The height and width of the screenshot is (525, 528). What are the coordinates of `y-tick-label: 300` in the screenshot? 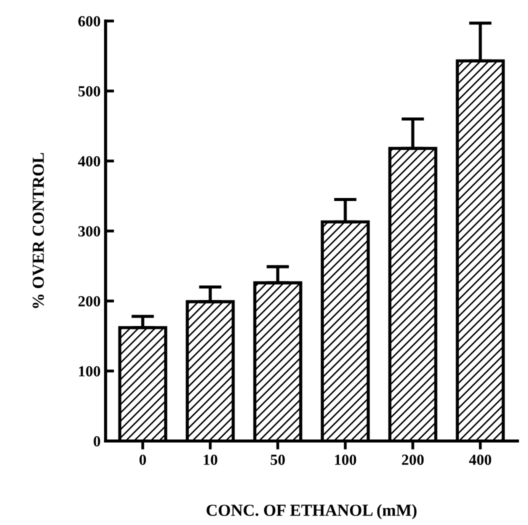 It's located at (89, 231).